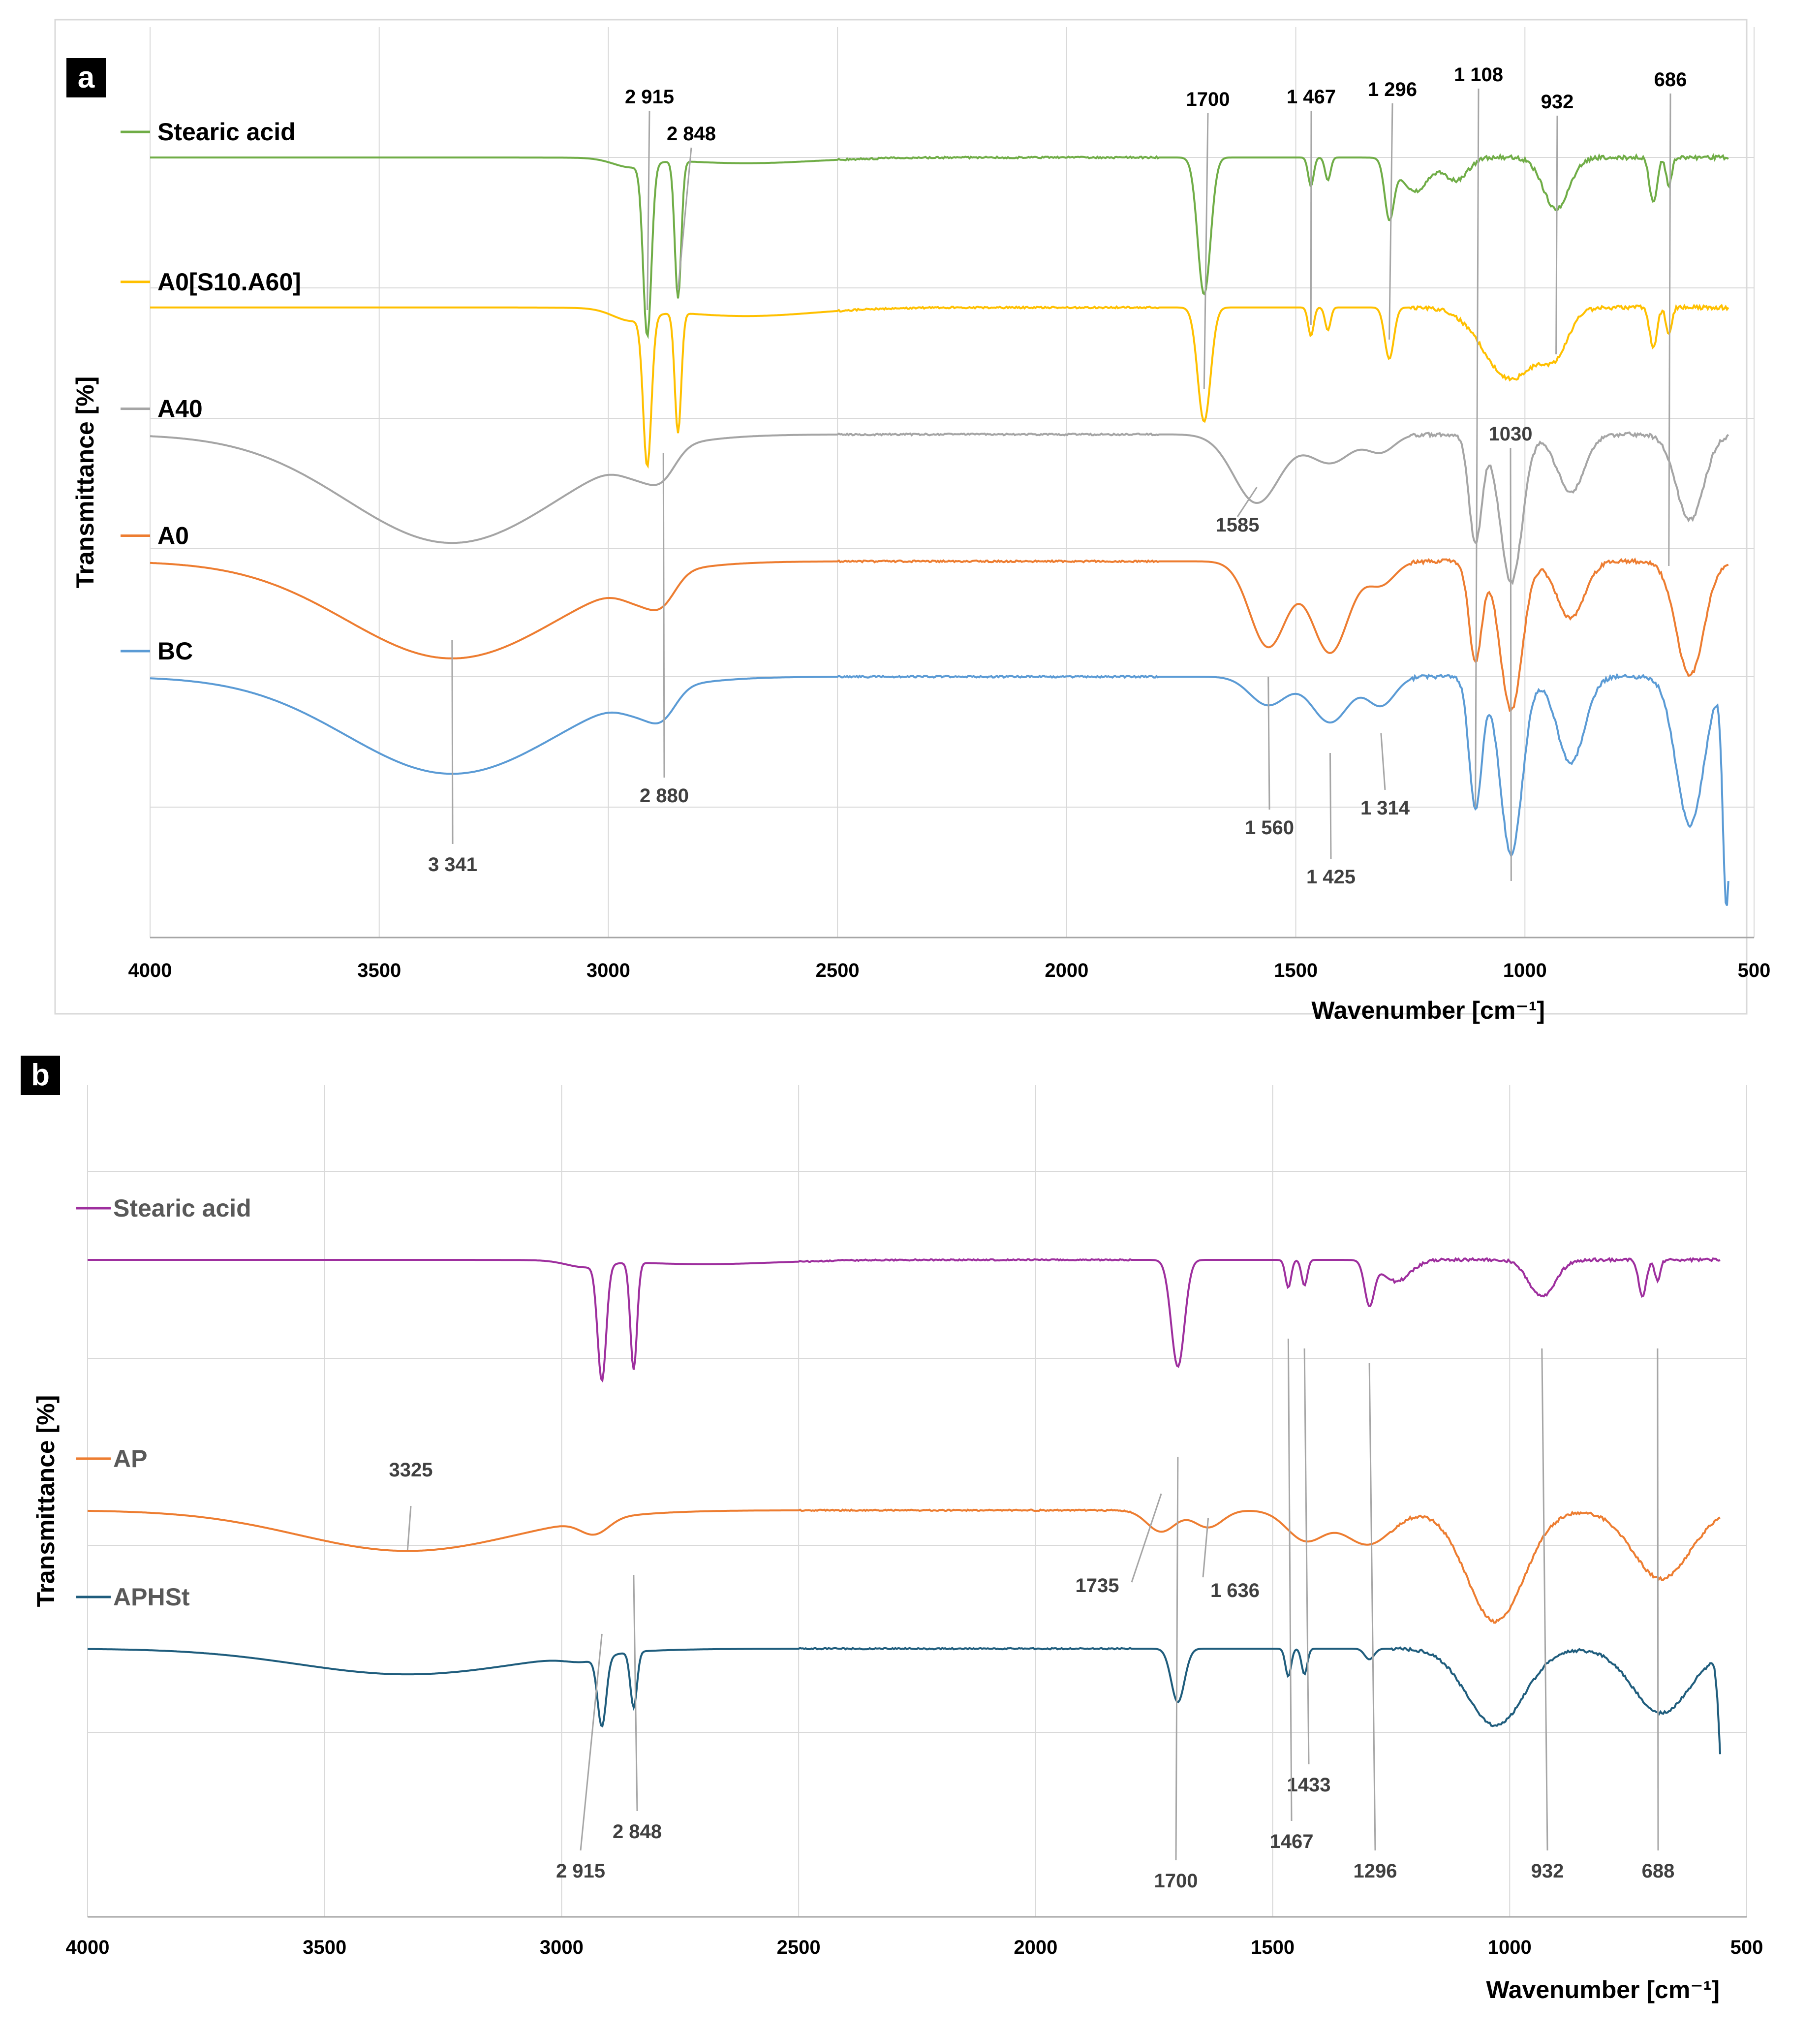  What do you see at coordinates (86, 77) in the screenshot?
I see `panel-label-a: a` at bounding box center [86, 77].